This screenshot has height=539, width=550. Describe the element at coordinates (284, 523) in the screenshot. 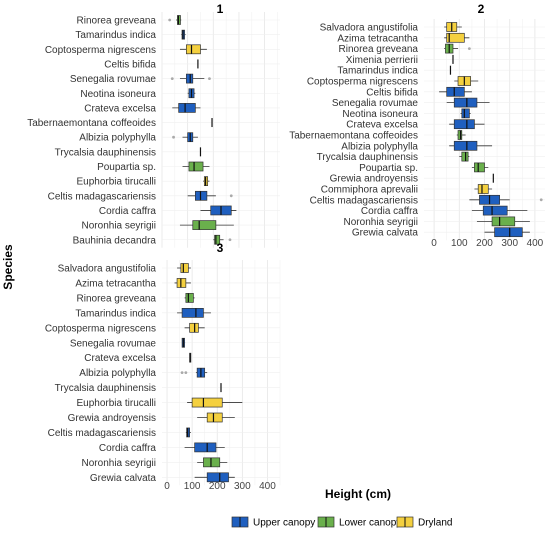

I see `legend-label: Upper canopy` at that location.